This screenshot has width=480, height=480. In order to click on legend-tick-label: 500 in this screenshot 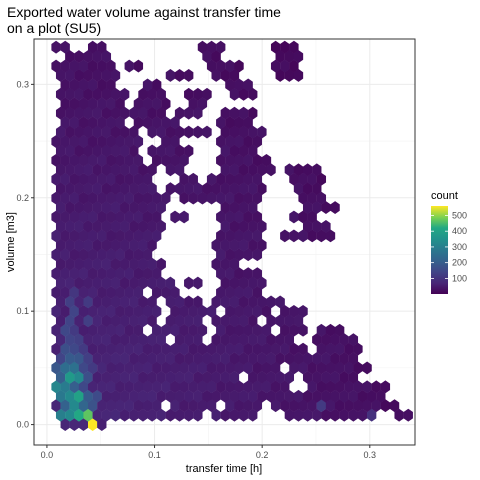, I will do `click(459, 215)`.